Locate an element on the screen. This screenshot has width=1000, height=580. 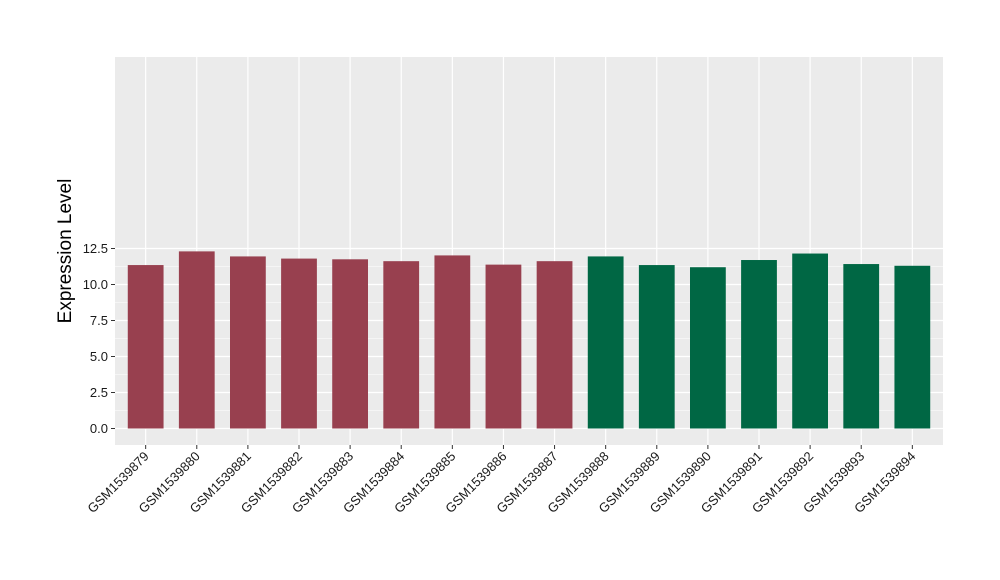
y-tick-label: 12.5 is located at coordinates (95, 248).